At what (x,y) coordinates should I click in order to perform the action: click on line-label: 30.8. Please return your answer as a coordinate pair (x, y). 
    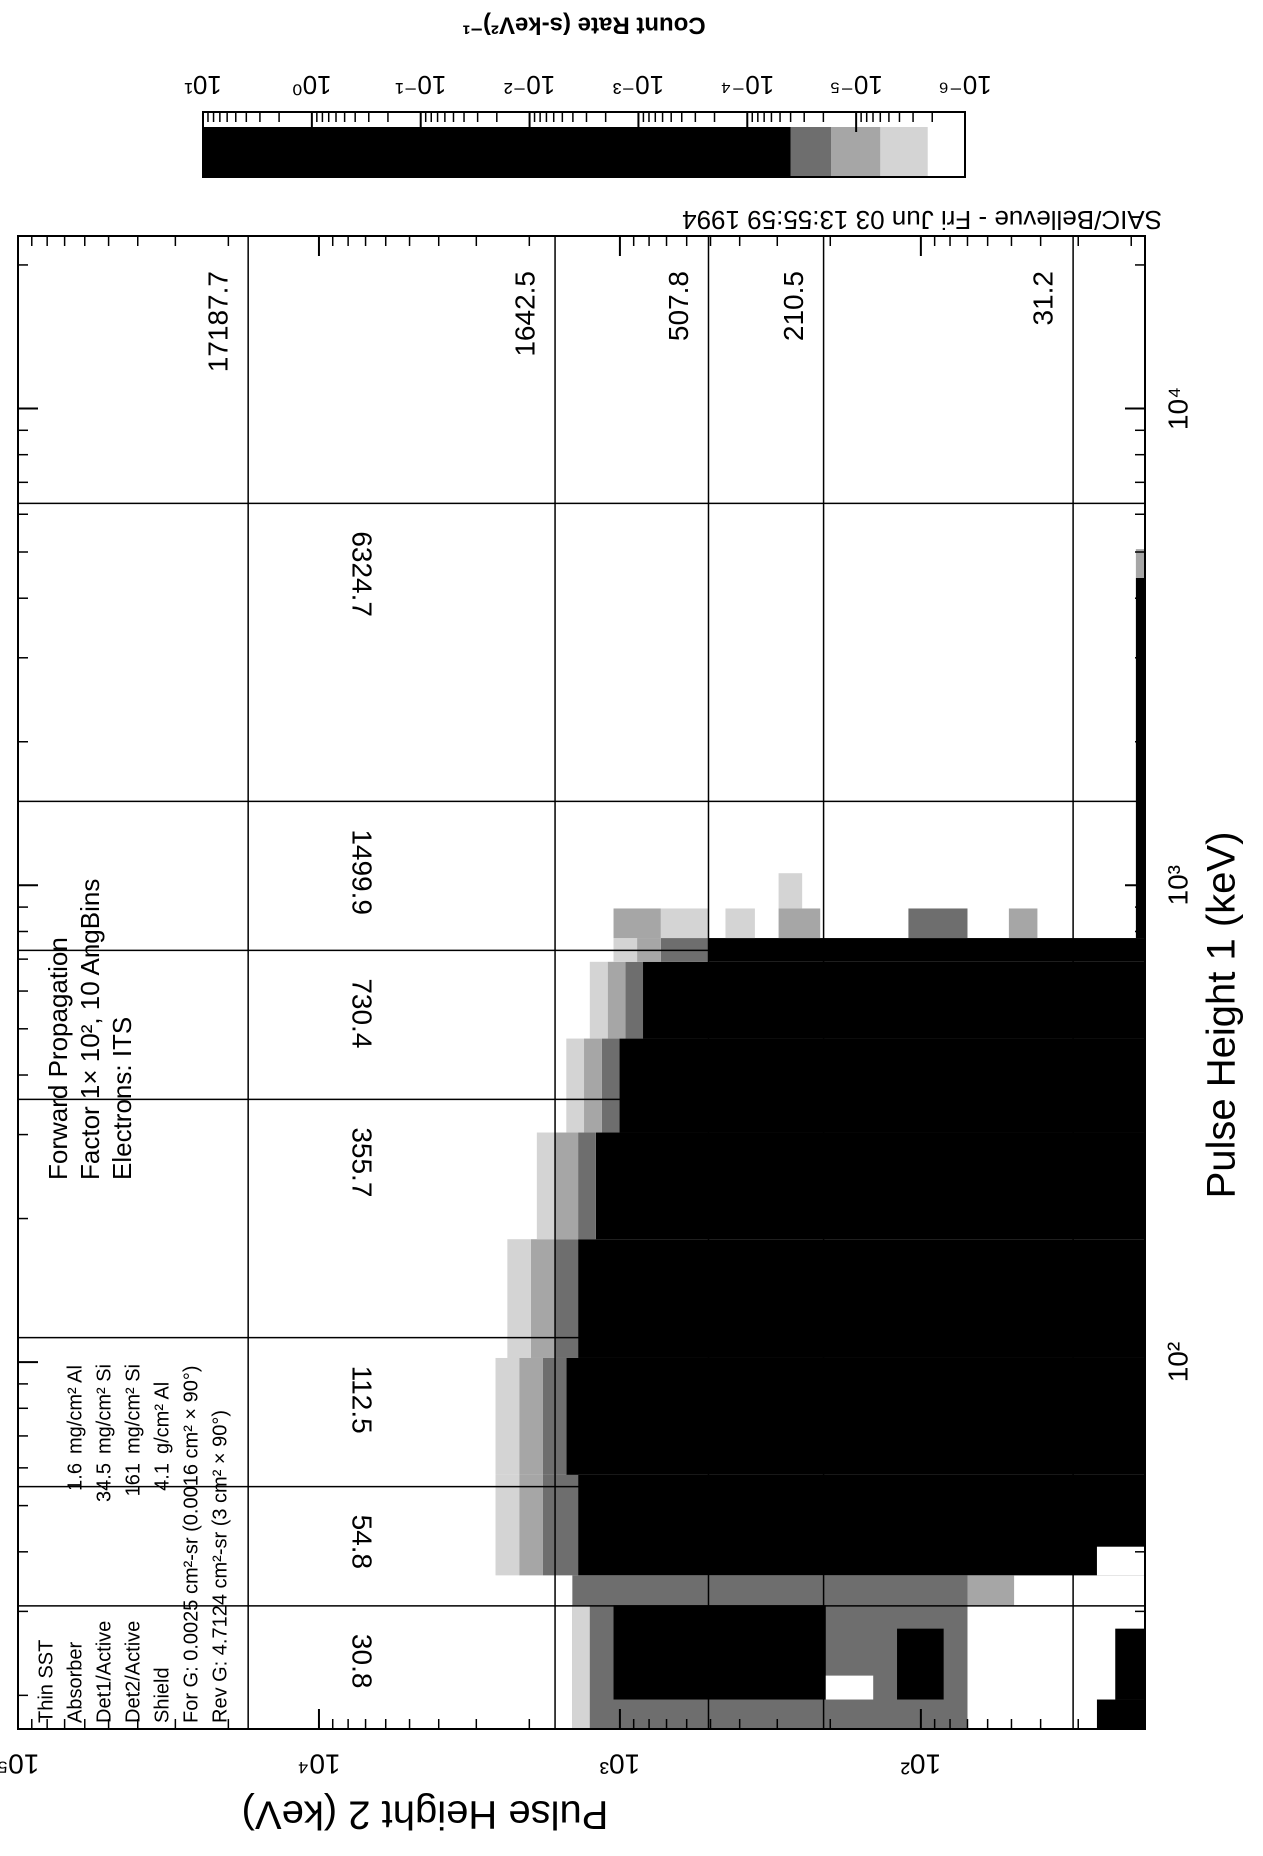
    Looking at the image, I should click on (362, 1661).